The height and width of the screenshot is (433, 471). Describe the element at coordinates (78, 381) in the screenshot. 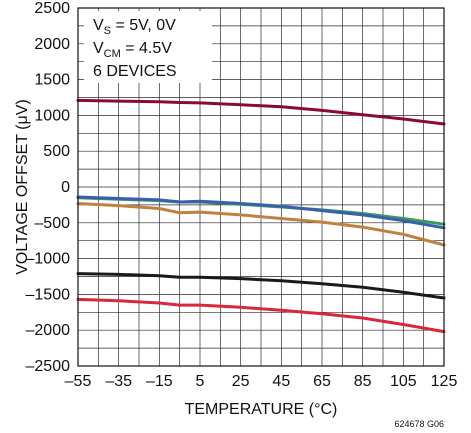

I see `x-tick-label: –55` at that location.